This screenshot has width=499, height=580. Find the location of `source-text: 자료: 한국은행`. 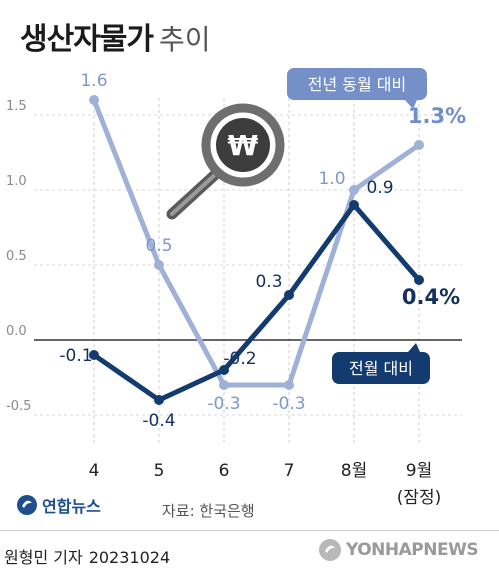

source-text: 자료: 한국은행 is located at coordinates (208, 511).